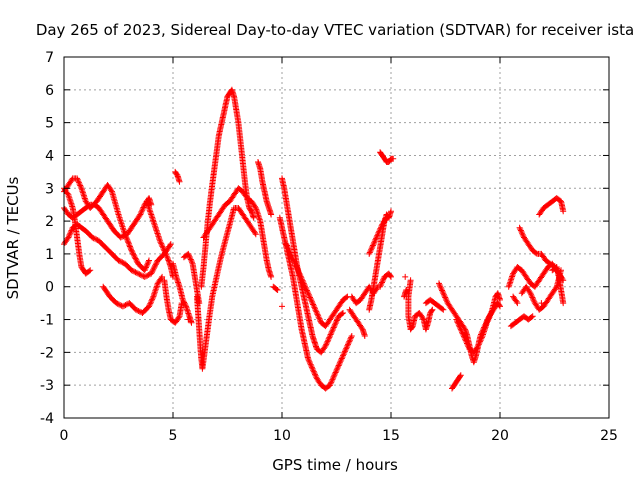 The height and width of the screenshot is (480, 640). Describe the element at coordinates (49, 189) in the screenshot. I see `y-tick-label: 3` at that location.